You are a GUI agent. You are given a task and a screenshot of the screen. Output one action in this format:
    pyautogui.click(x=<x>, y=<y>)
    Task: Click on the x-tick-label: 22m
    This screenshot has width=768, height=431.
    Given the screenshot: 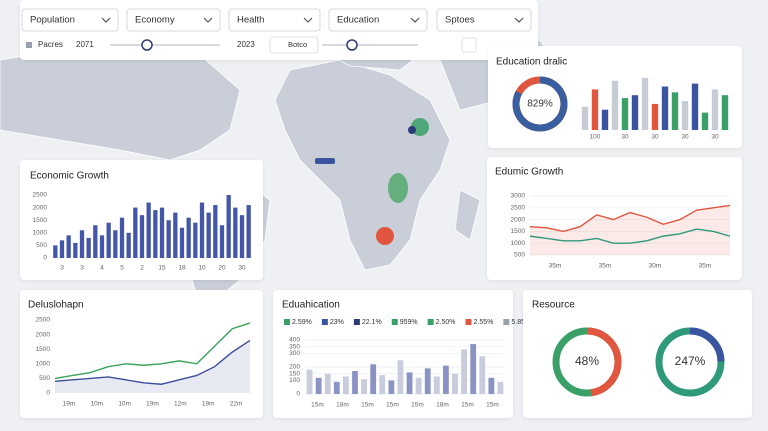 What is the action you would take?
    pyautogui.click(x=236, y=404)
    